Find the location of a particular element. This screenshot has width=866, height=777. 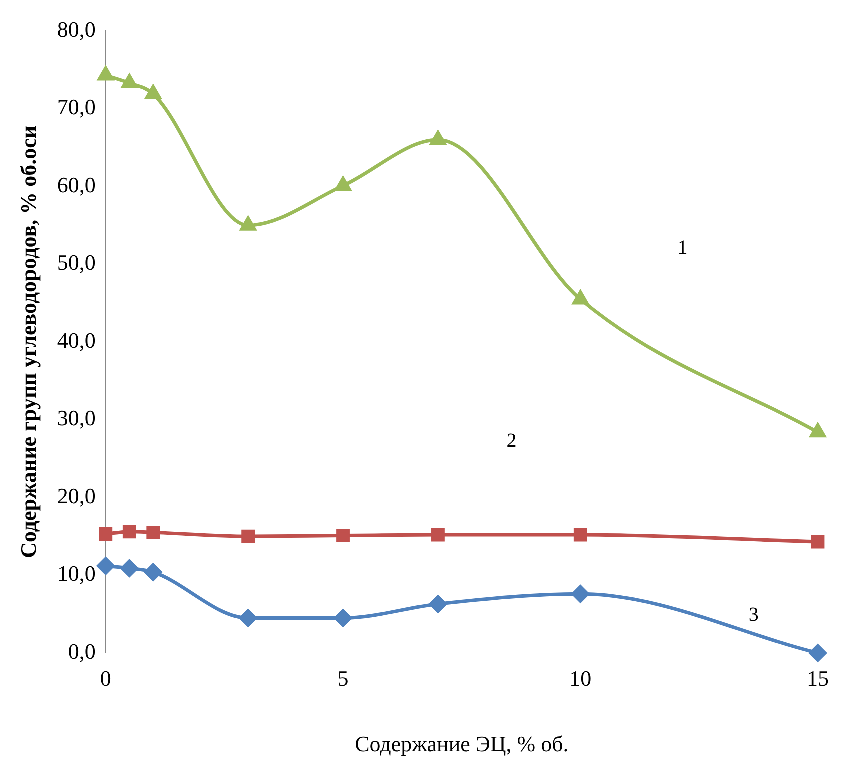

x-axis-title: Содержание ЭЦ, % об. is located at coordinates (462, 744).